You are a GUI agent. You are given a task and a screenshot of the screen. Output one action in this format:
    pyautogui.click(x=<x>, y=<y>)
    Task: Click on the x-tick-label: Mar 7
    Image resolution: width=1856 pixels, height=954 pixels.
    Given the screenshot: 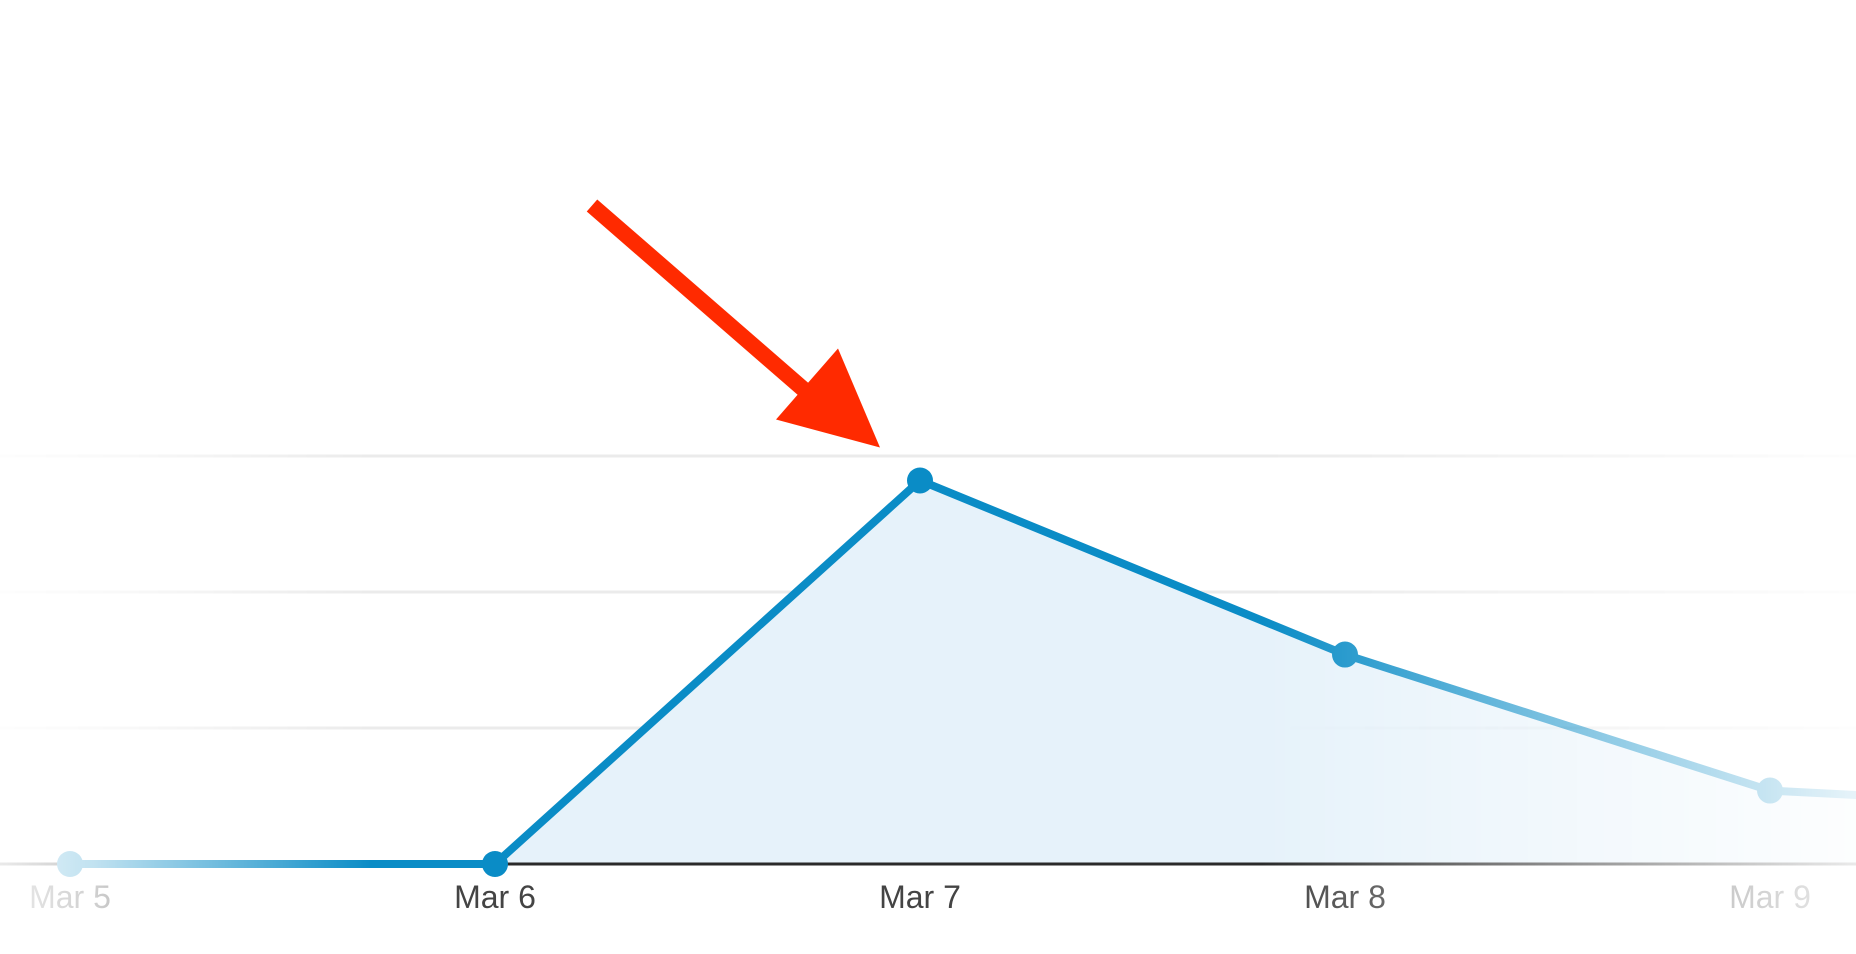 What is the action you would take?
    pyautogui.click(x=920, y=897)
    